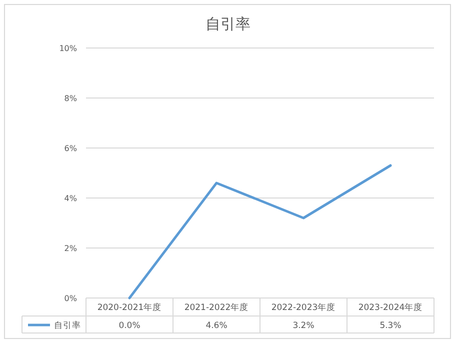 This screenshot has height=344, width=456. What do you see at coordinates (228, 24) in the screenshot?
I see `chart-title: 自引率` at bounding box center [228, 24].